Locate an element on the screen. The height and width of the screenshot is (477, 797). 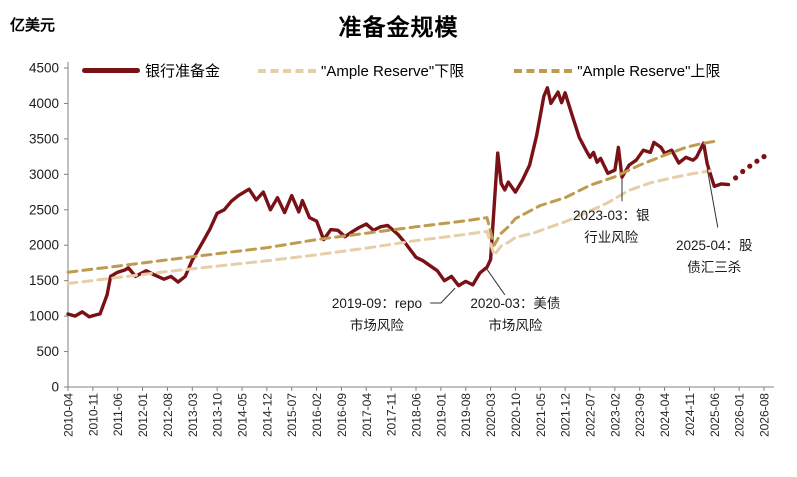
annotation-text: 2020-03：美债市场风险 is located at coordinates (515, 314).